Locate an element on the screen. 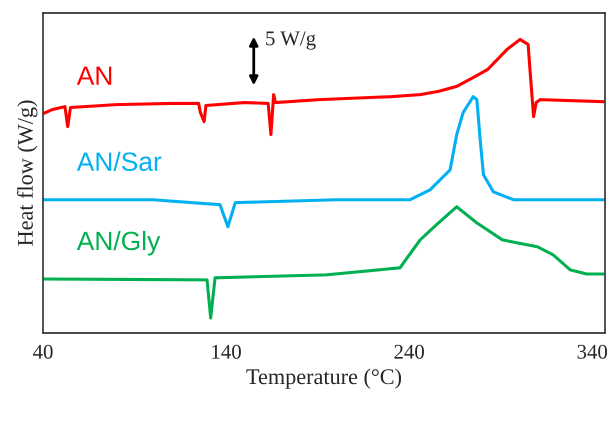 Image resolution: width=608 pixels, height=424 pixels. annotation: 5 W/g is located at coordinates (291, 40).